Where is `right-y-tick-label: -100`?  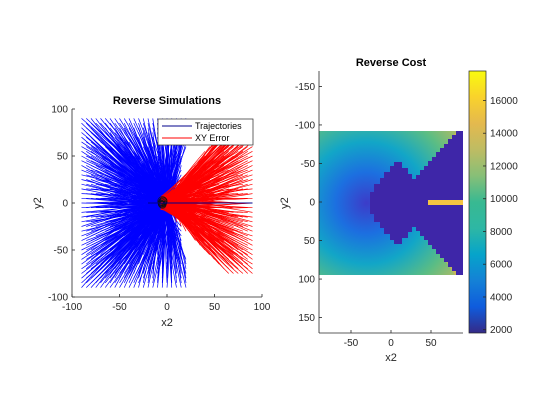 right-y-tick-label: -100 is located at coordinates (305, 125).